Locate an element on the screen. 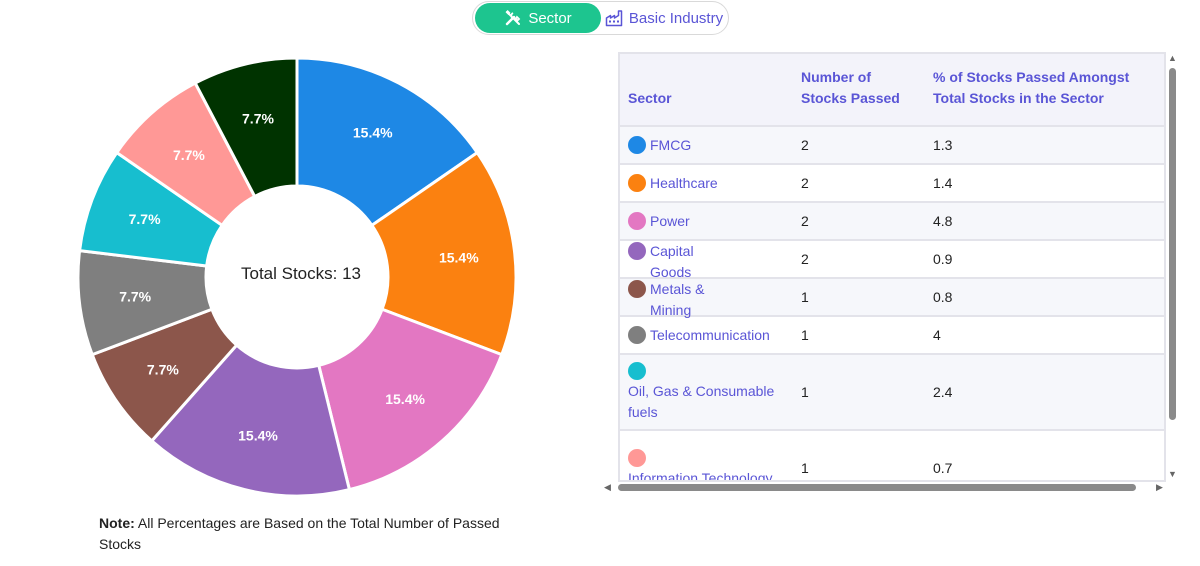 The width and height of the screenshot is (1200, 566). view-toggle: Sector Basic Industry is located at coordinates (600, 18).